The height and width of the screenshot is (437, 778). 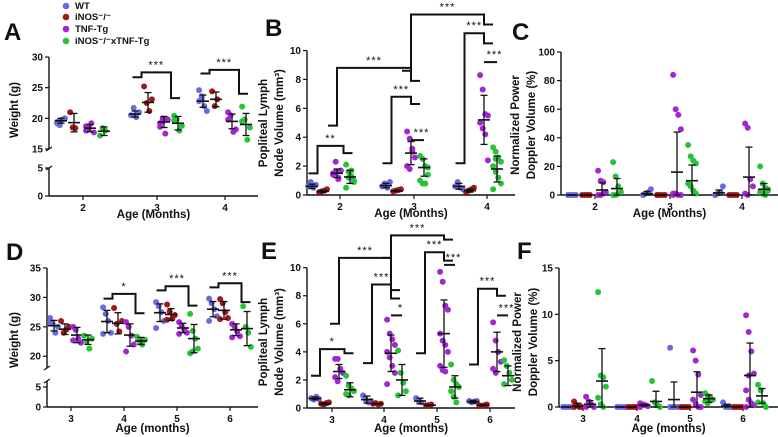 What do you see at coordinates (36, 298) in the screenshot?
I see `y-tick-label: 30` at bounding box center [36, 298].